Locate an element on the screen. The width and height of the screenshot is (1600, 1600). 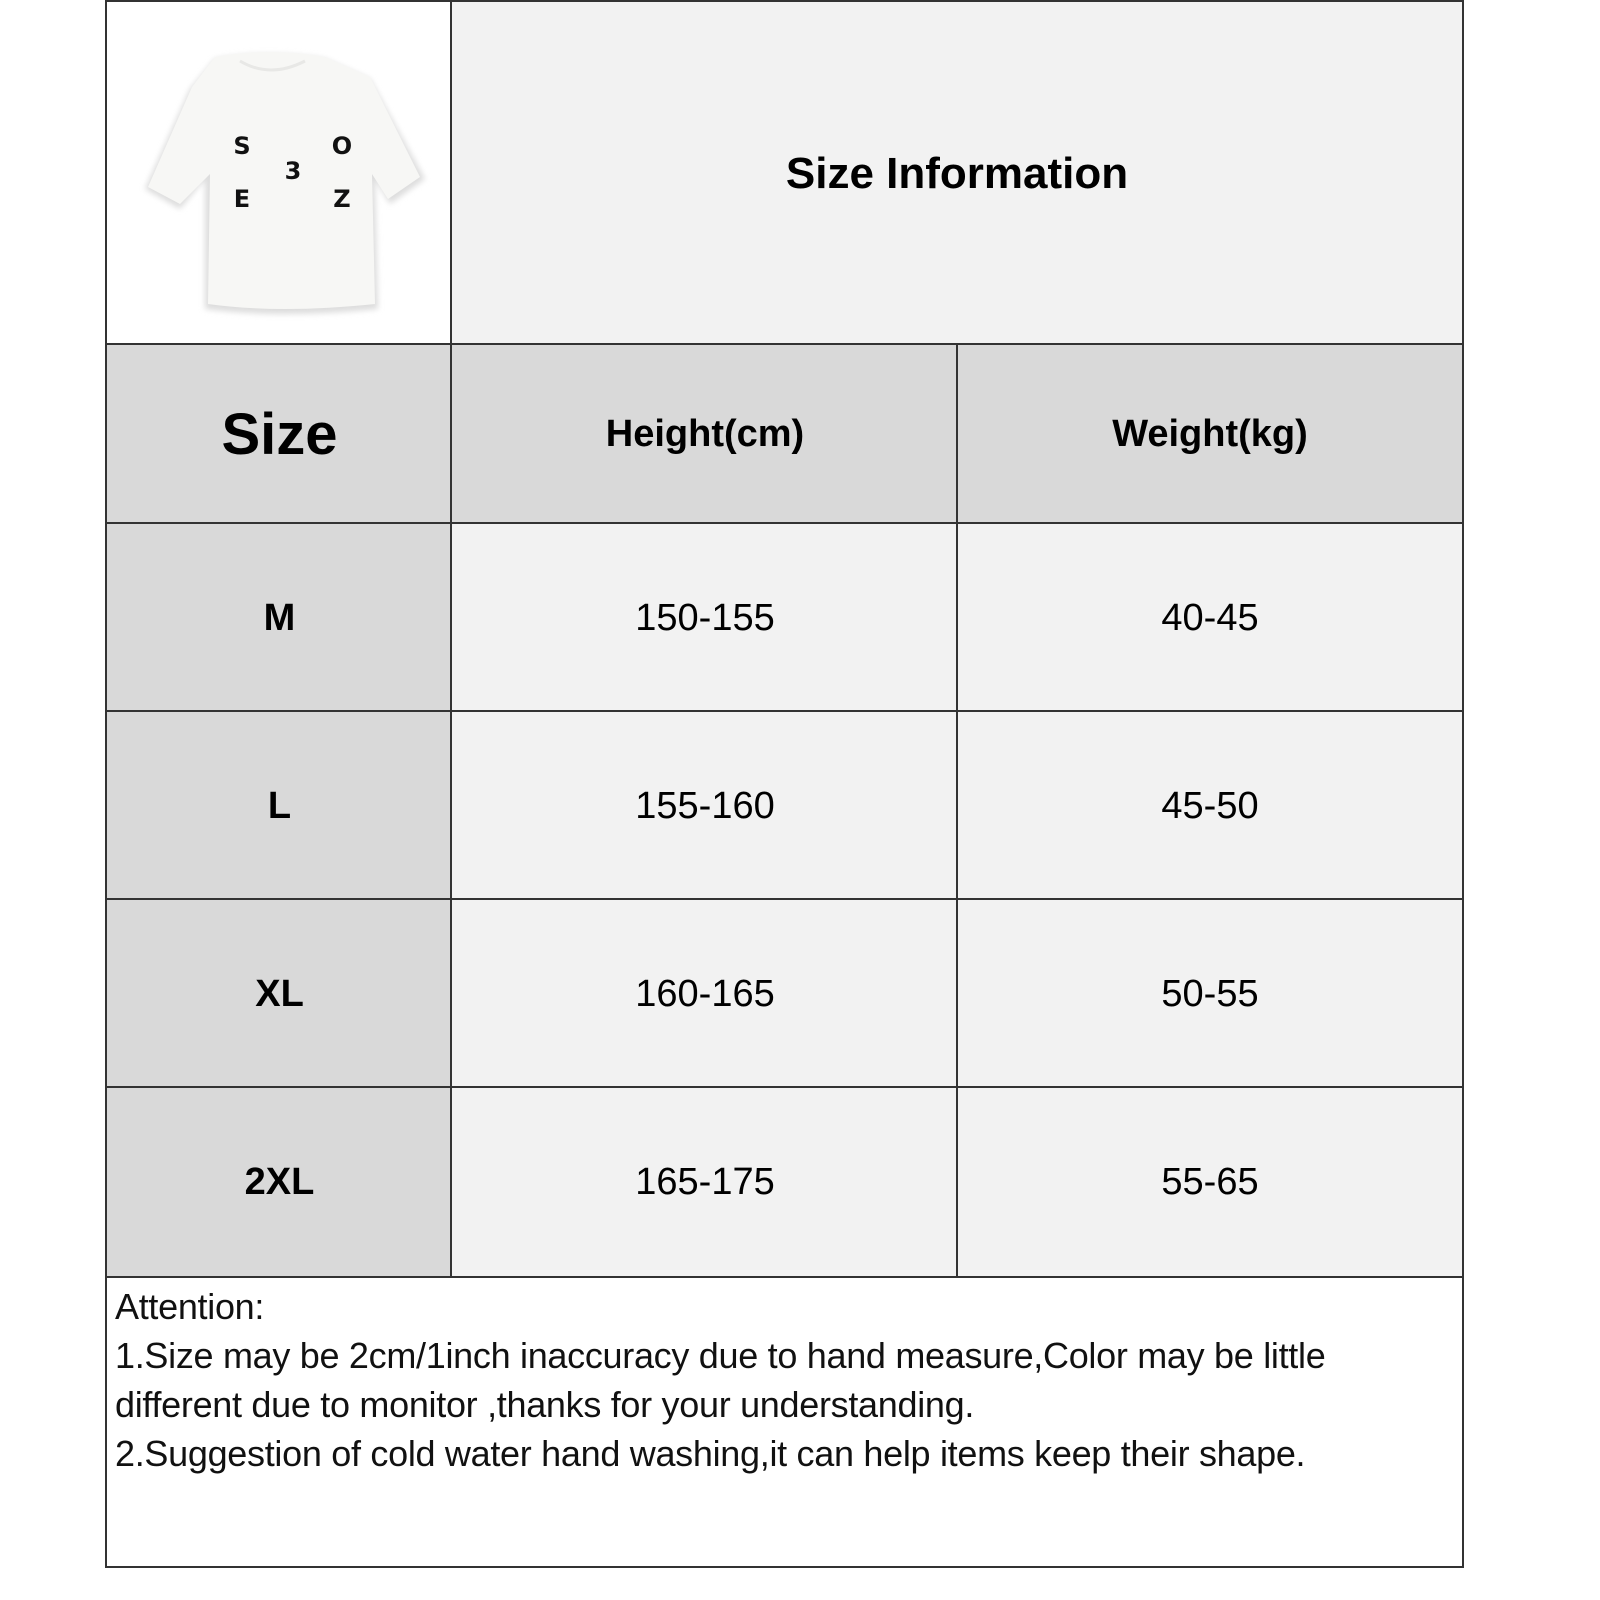
header-height-label: Height(cm) is located at coordinates (705, 434).